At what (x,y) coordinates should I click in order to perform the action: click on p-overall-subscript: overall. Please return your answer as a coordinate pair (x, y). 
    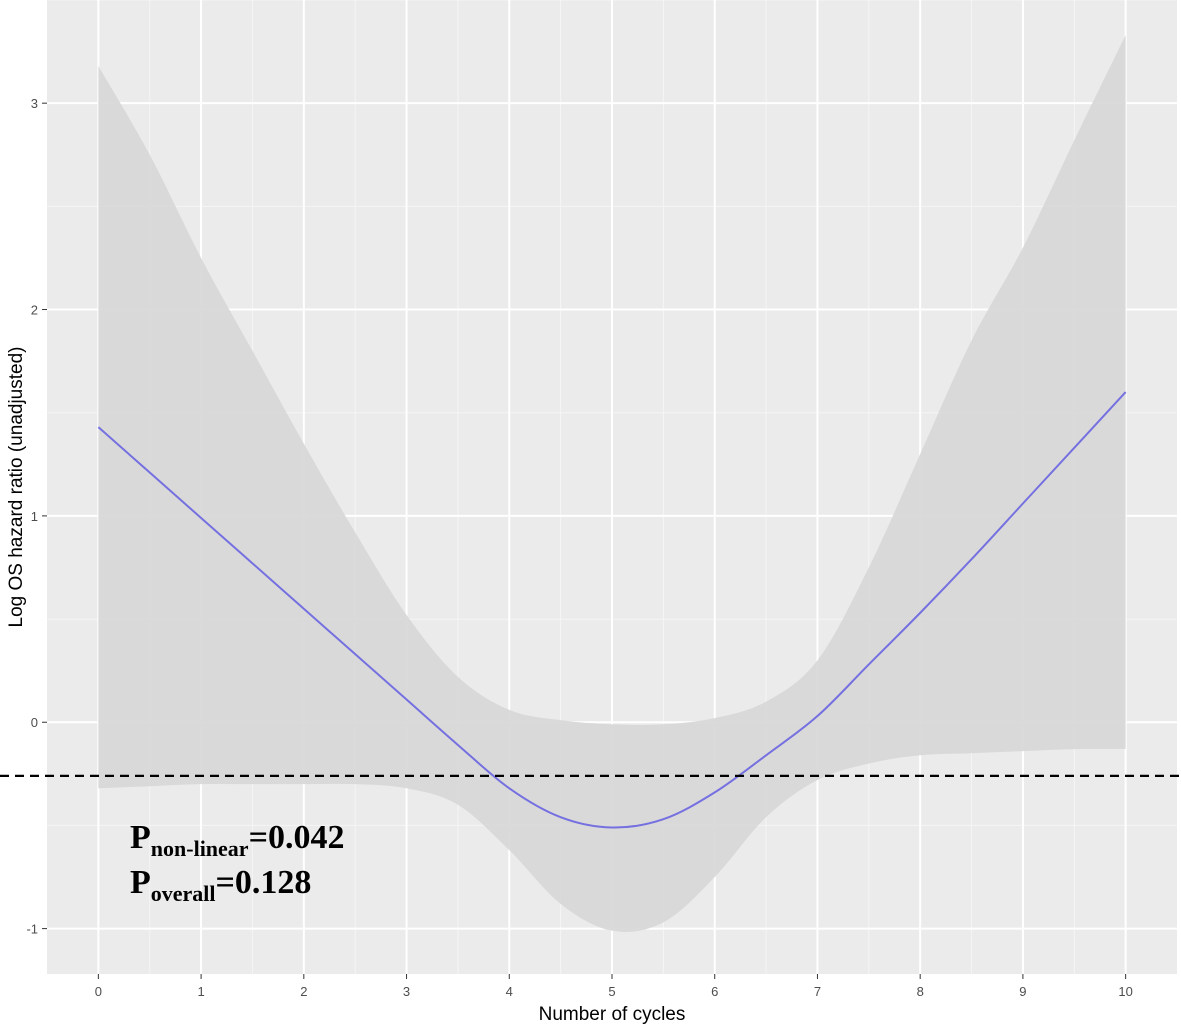
    Looking at the image, I should click on (183, 893).